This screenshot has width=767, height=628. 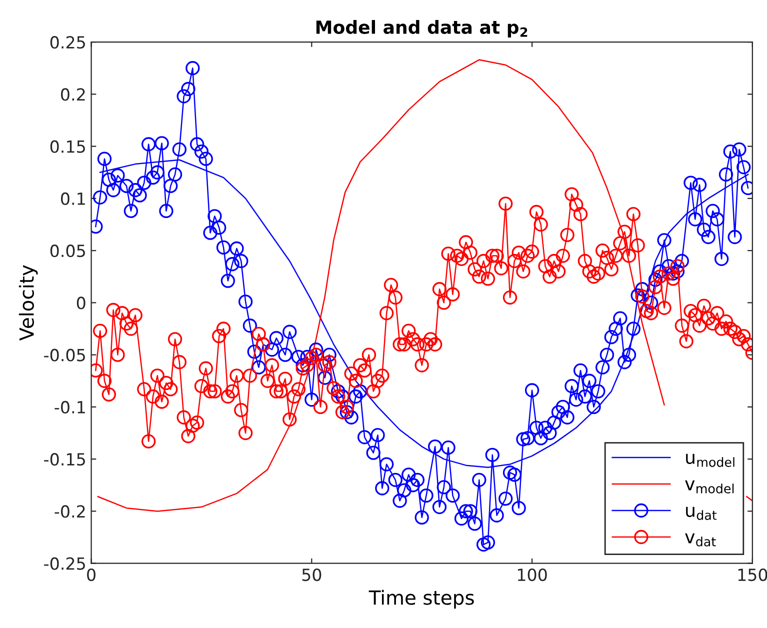 What do you see at coordinates (81, 303) in the screenshot?
I see `y-tick-label: 0` at bounding box center [81, 303].